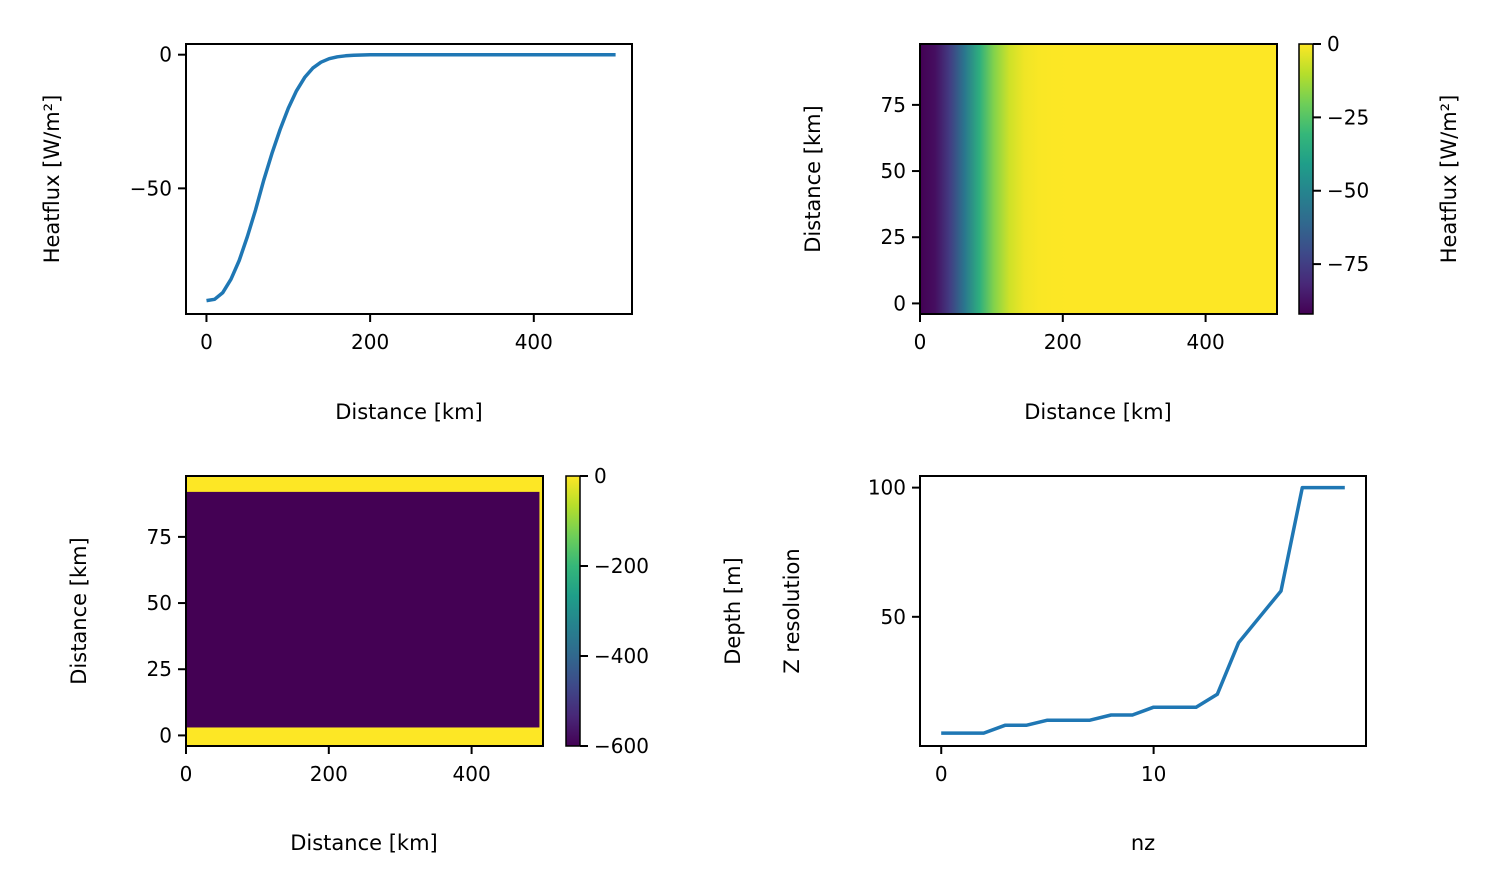  I want to click on x-axis-label: nz, so click(1143, 843).